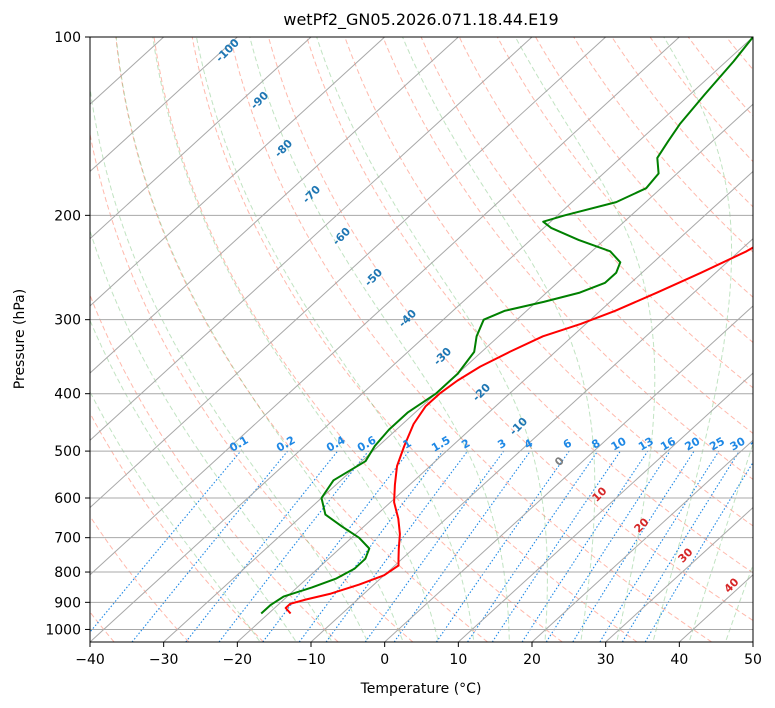 The width and height of the screenshot is (775, 708). I want to click on y-tick-label: 500, so click(67, 452).